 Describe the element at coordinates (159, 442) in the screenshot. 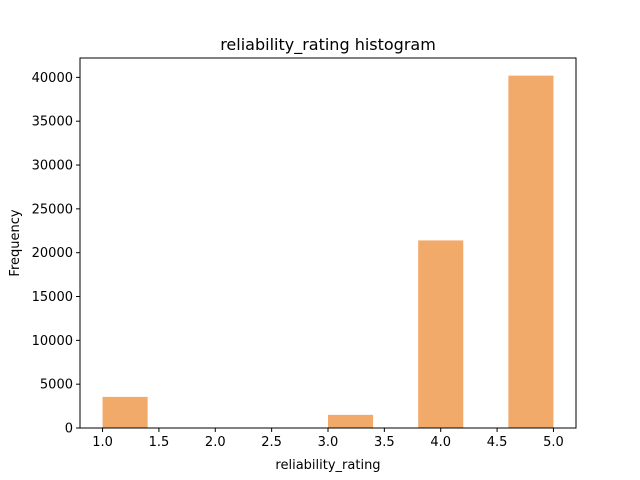

I see `x-tick-label: 1.5` at that location.